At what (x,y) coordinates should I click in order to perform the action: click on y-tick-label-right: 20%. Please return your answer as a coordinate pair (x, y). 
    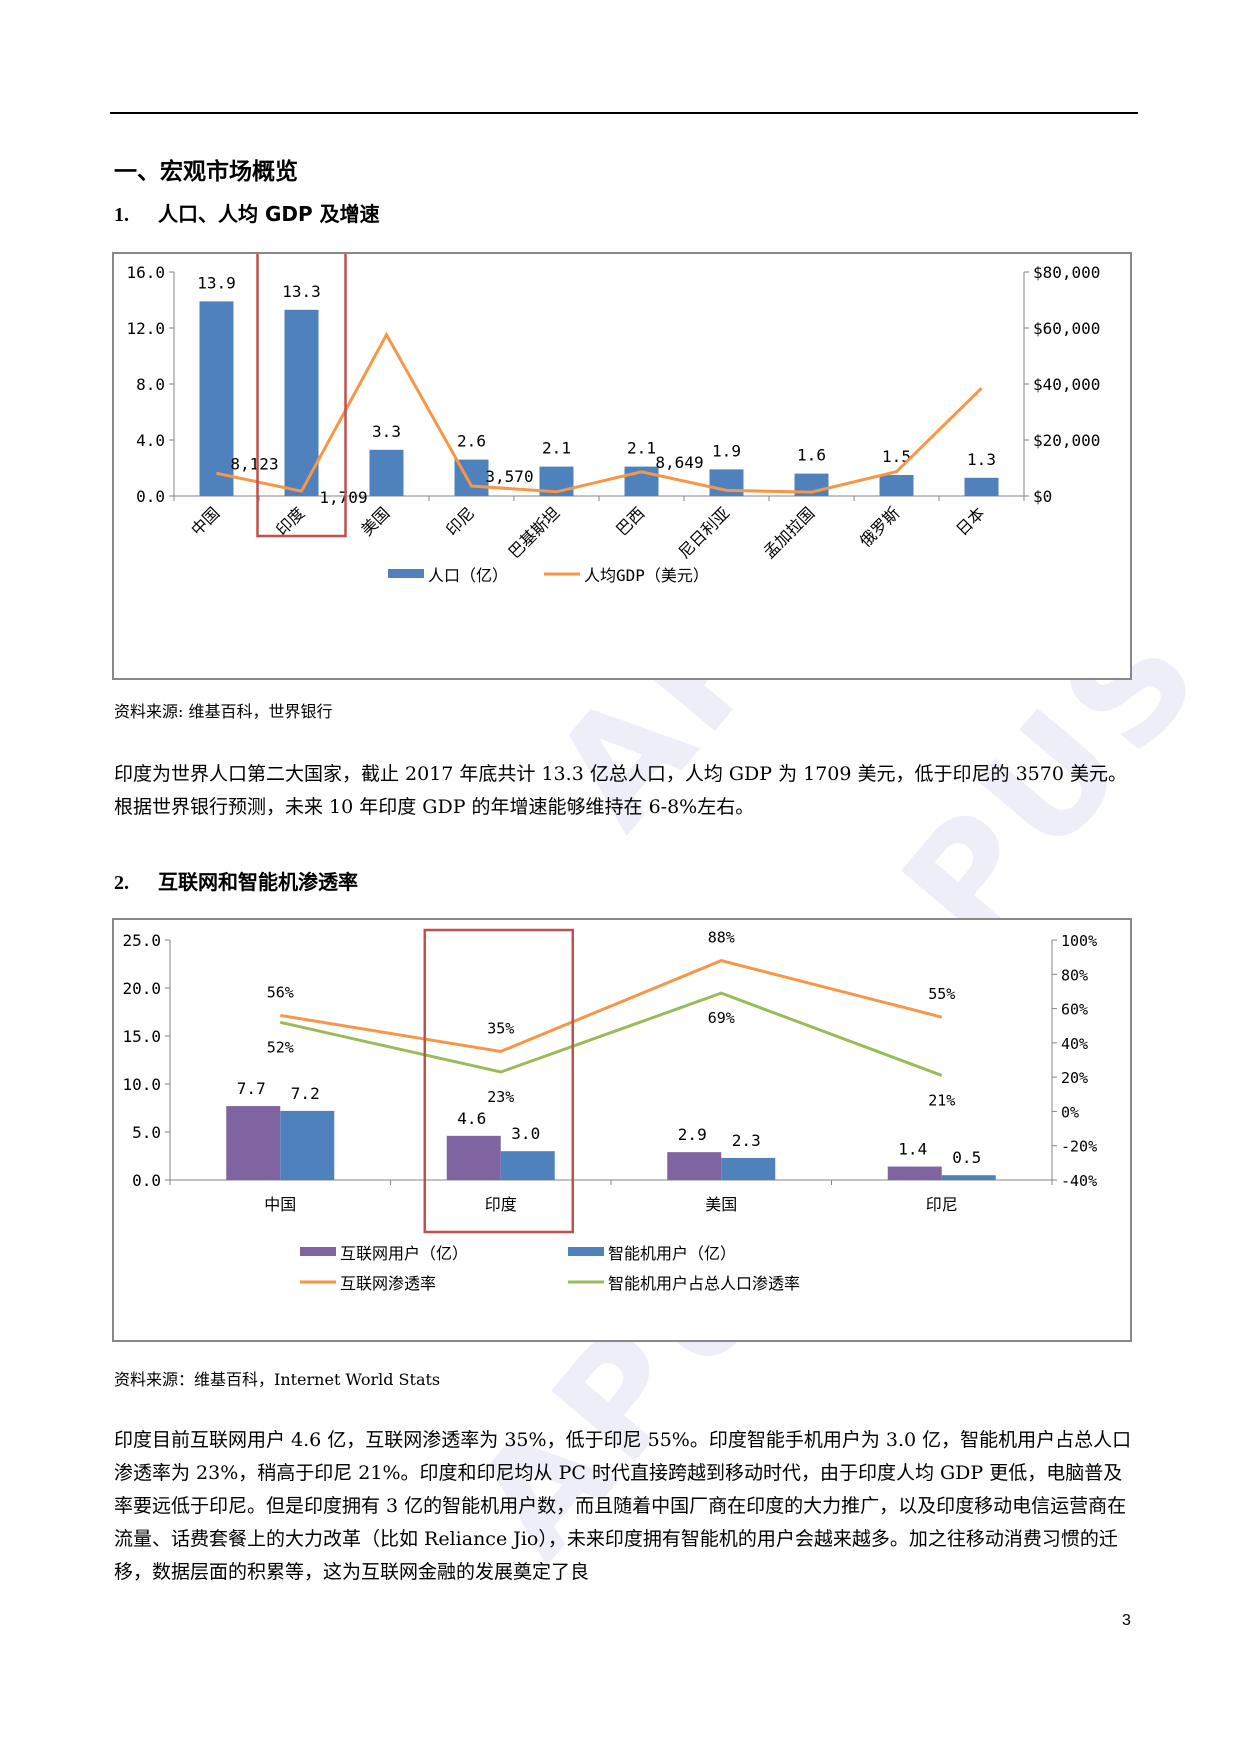
    Looking at the image, I should click on (1074, 1078).